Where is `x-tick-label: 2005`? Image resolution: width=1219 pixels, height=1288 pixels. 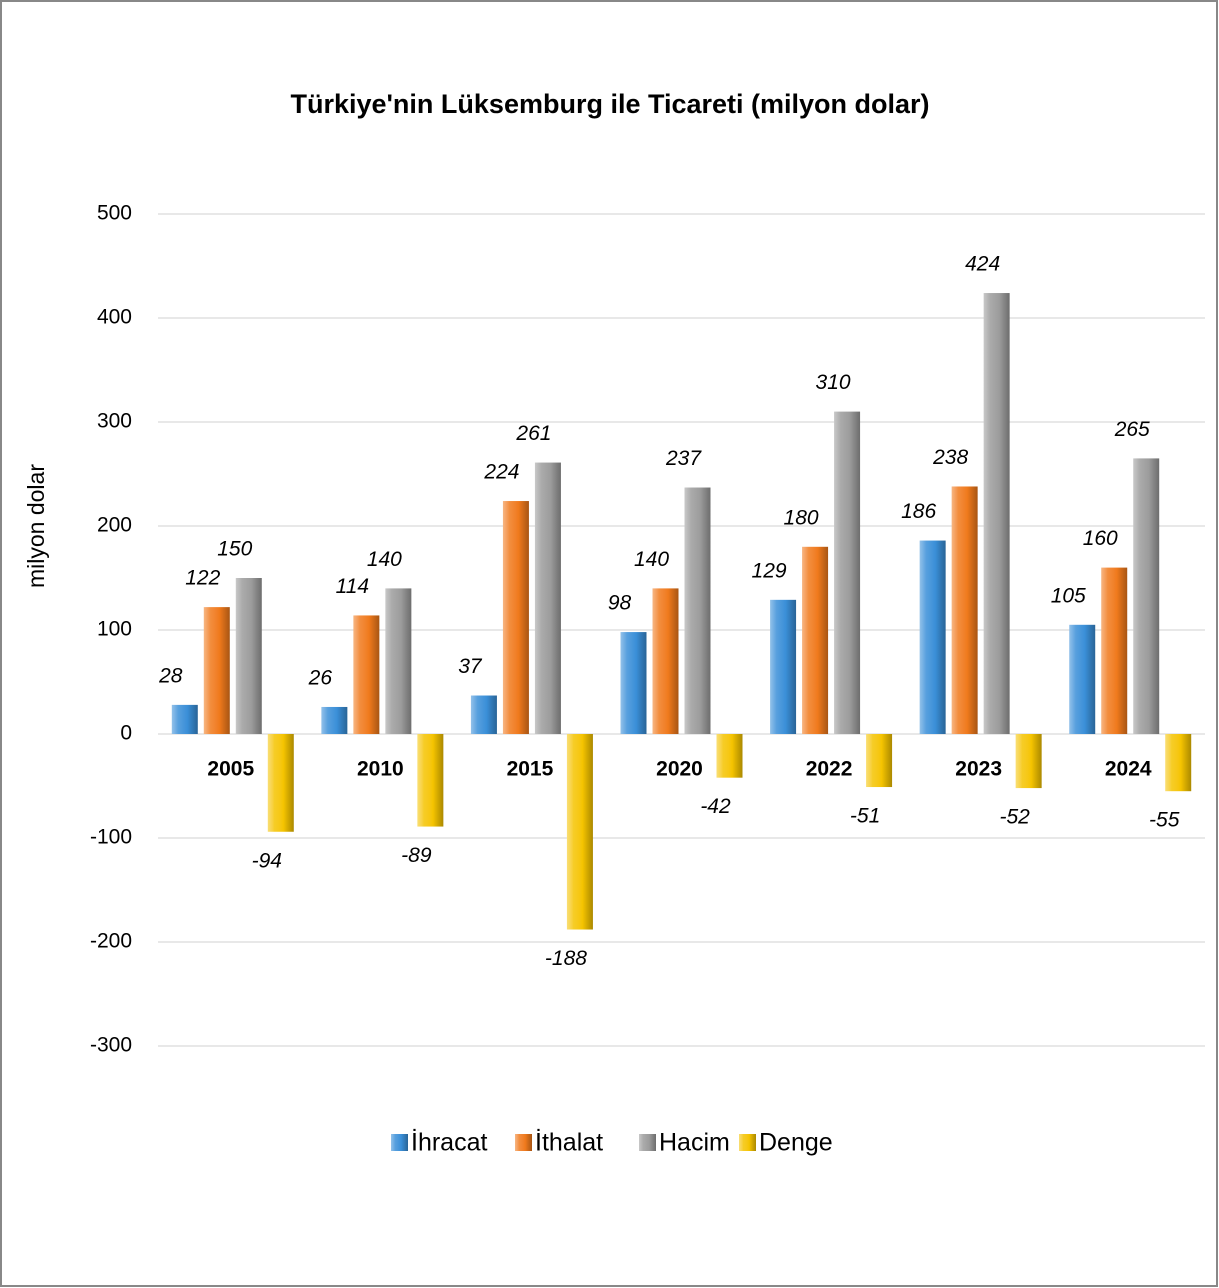
x-tick-label: 2005 is located at coordinates (230, 769).